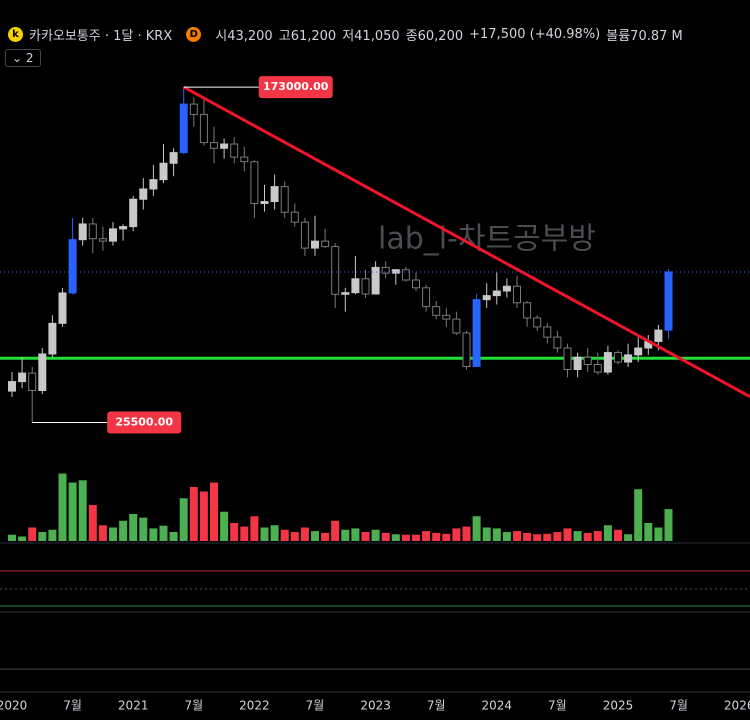 This screenshot has width=750, height=720. What do you see at coordinates (440, 36) in the screenshot?
I see `quote-value: 60,200` at bounding box center [440, 36].